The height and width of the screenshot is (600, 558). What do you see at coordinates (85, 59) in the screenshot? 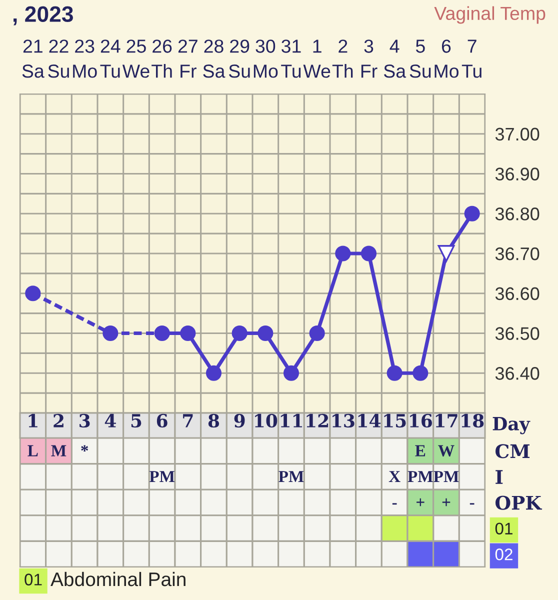
I see `x-tick-label: 23 Mo` at bounding box center [85, 59].